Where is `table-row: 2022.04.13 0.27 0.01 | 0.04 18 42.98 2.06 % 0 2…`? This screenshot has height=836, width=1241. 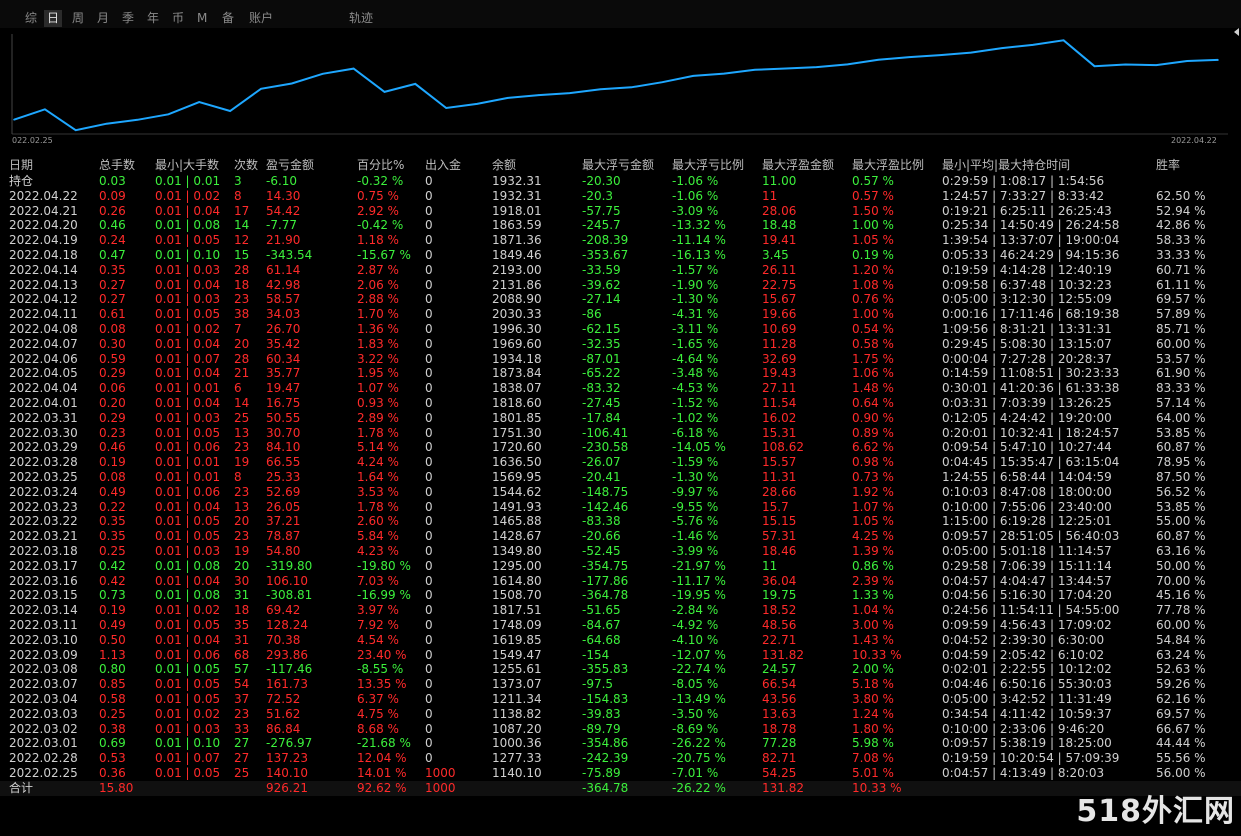
table-row: 2022.04.13 0.27 0.01 | 0.04 18 42.98 2.06 % 0 2… is located at coordinates (620, 285).